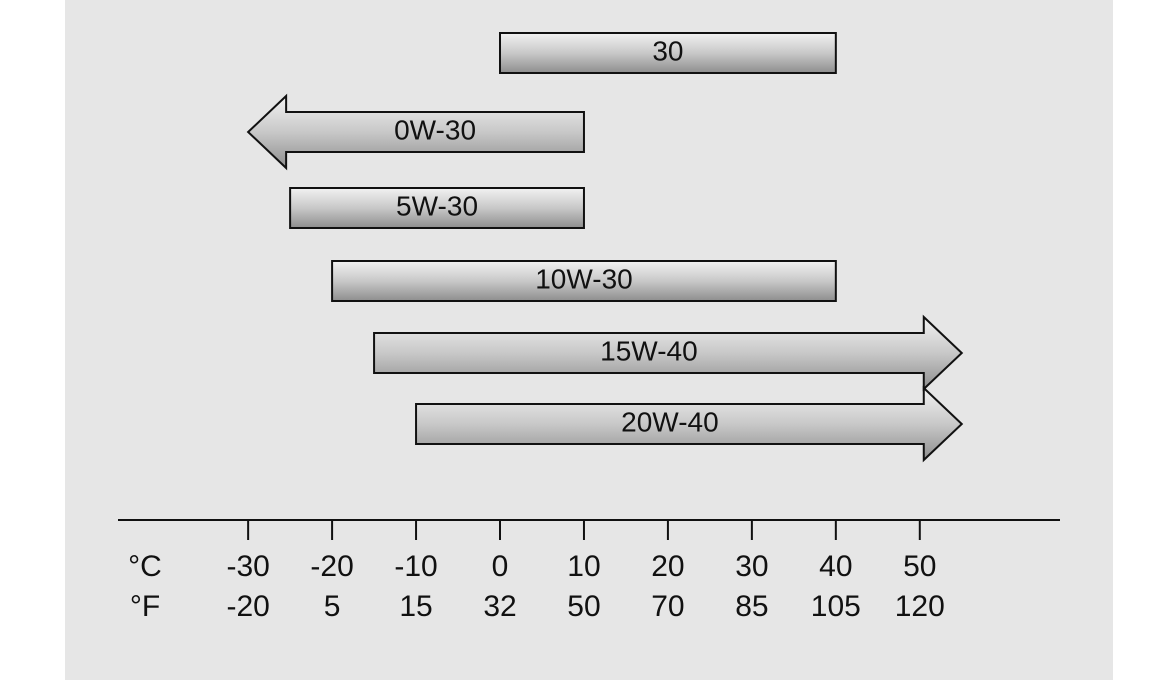 This screenshot has height=680, width=1170. What do you see at coordinates (247, 566) in the screenshot?
I see `x-tick-label: -30` at bounding box center [247, 566].